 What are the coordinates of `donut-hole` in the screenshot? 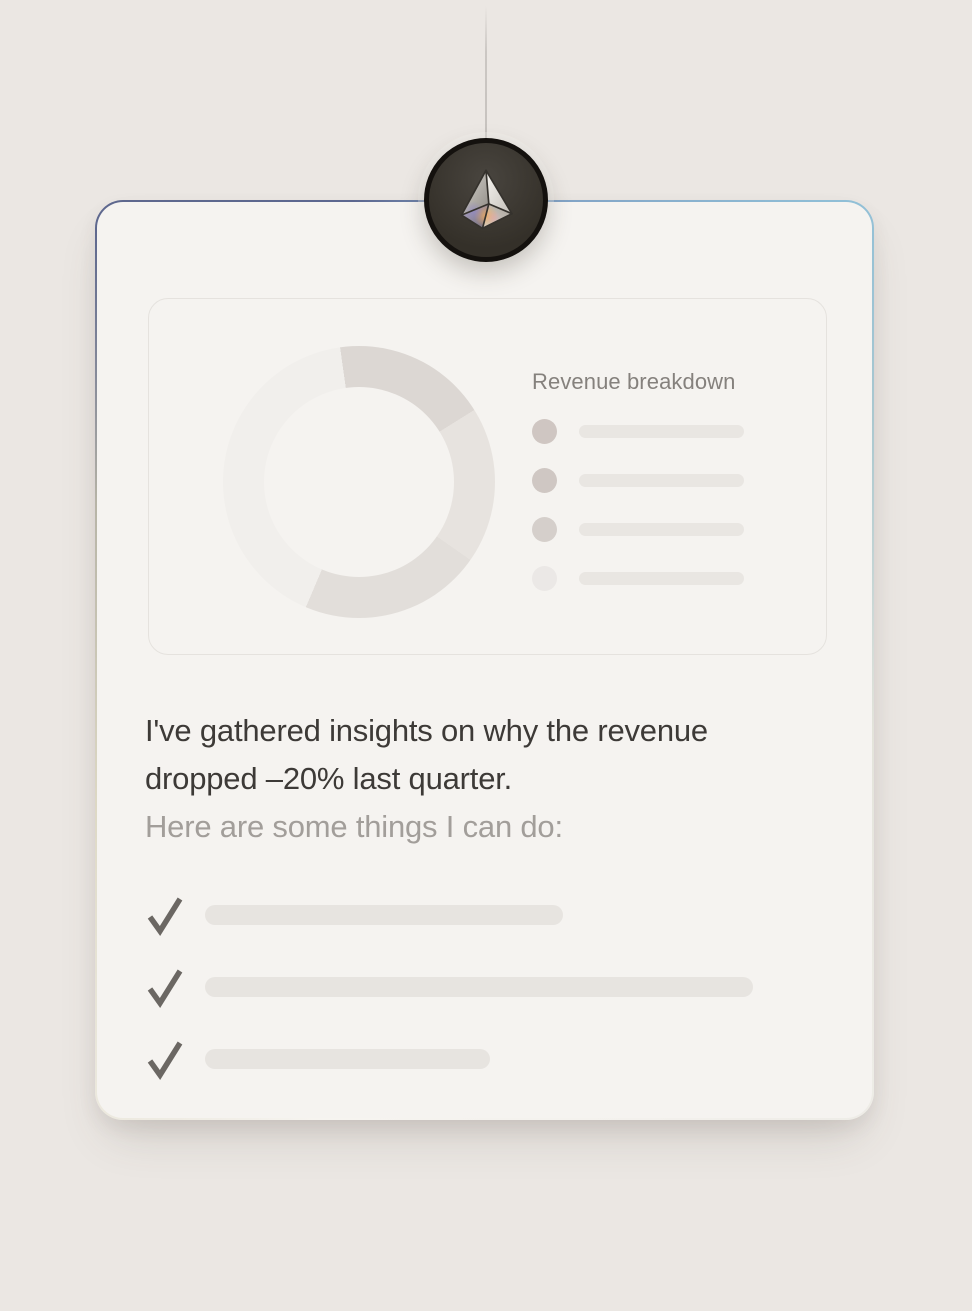 It's located at (359, 482).